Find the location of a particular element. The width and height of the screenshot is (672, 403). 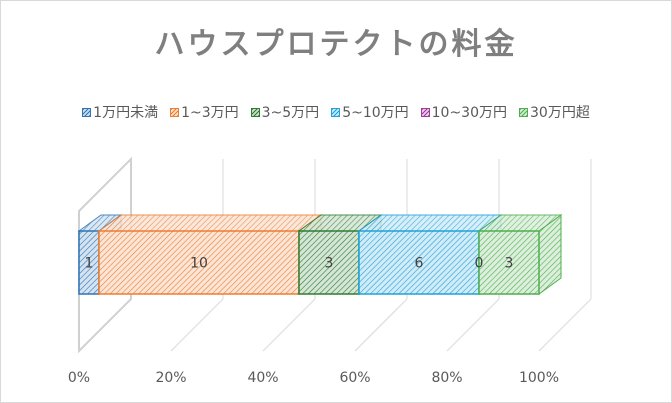

x-tick-label: 0% is located at coordinates (79, 378).